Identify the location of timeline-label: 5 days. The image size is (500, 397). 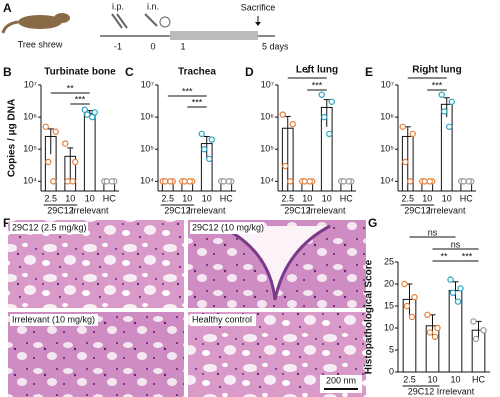
(275, 46).